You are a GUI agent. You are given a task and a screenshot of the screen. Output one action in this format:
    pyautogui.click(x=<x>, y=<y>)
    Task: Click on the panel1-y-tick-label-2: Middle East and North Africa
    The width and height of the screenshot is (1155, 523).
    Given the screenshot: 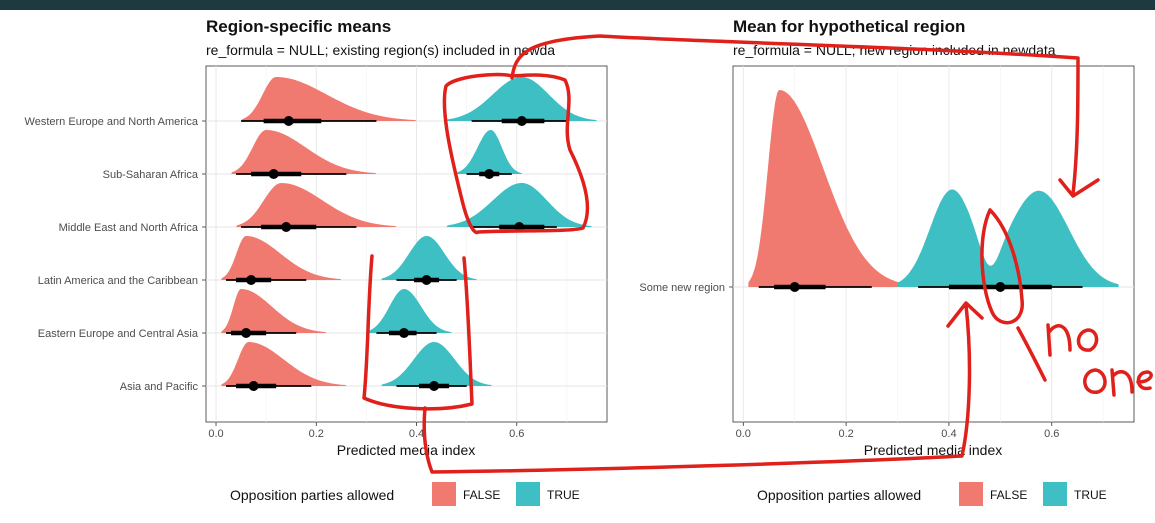 What is the action you would take?
    pyautogui.click(x=129, y=228)
    